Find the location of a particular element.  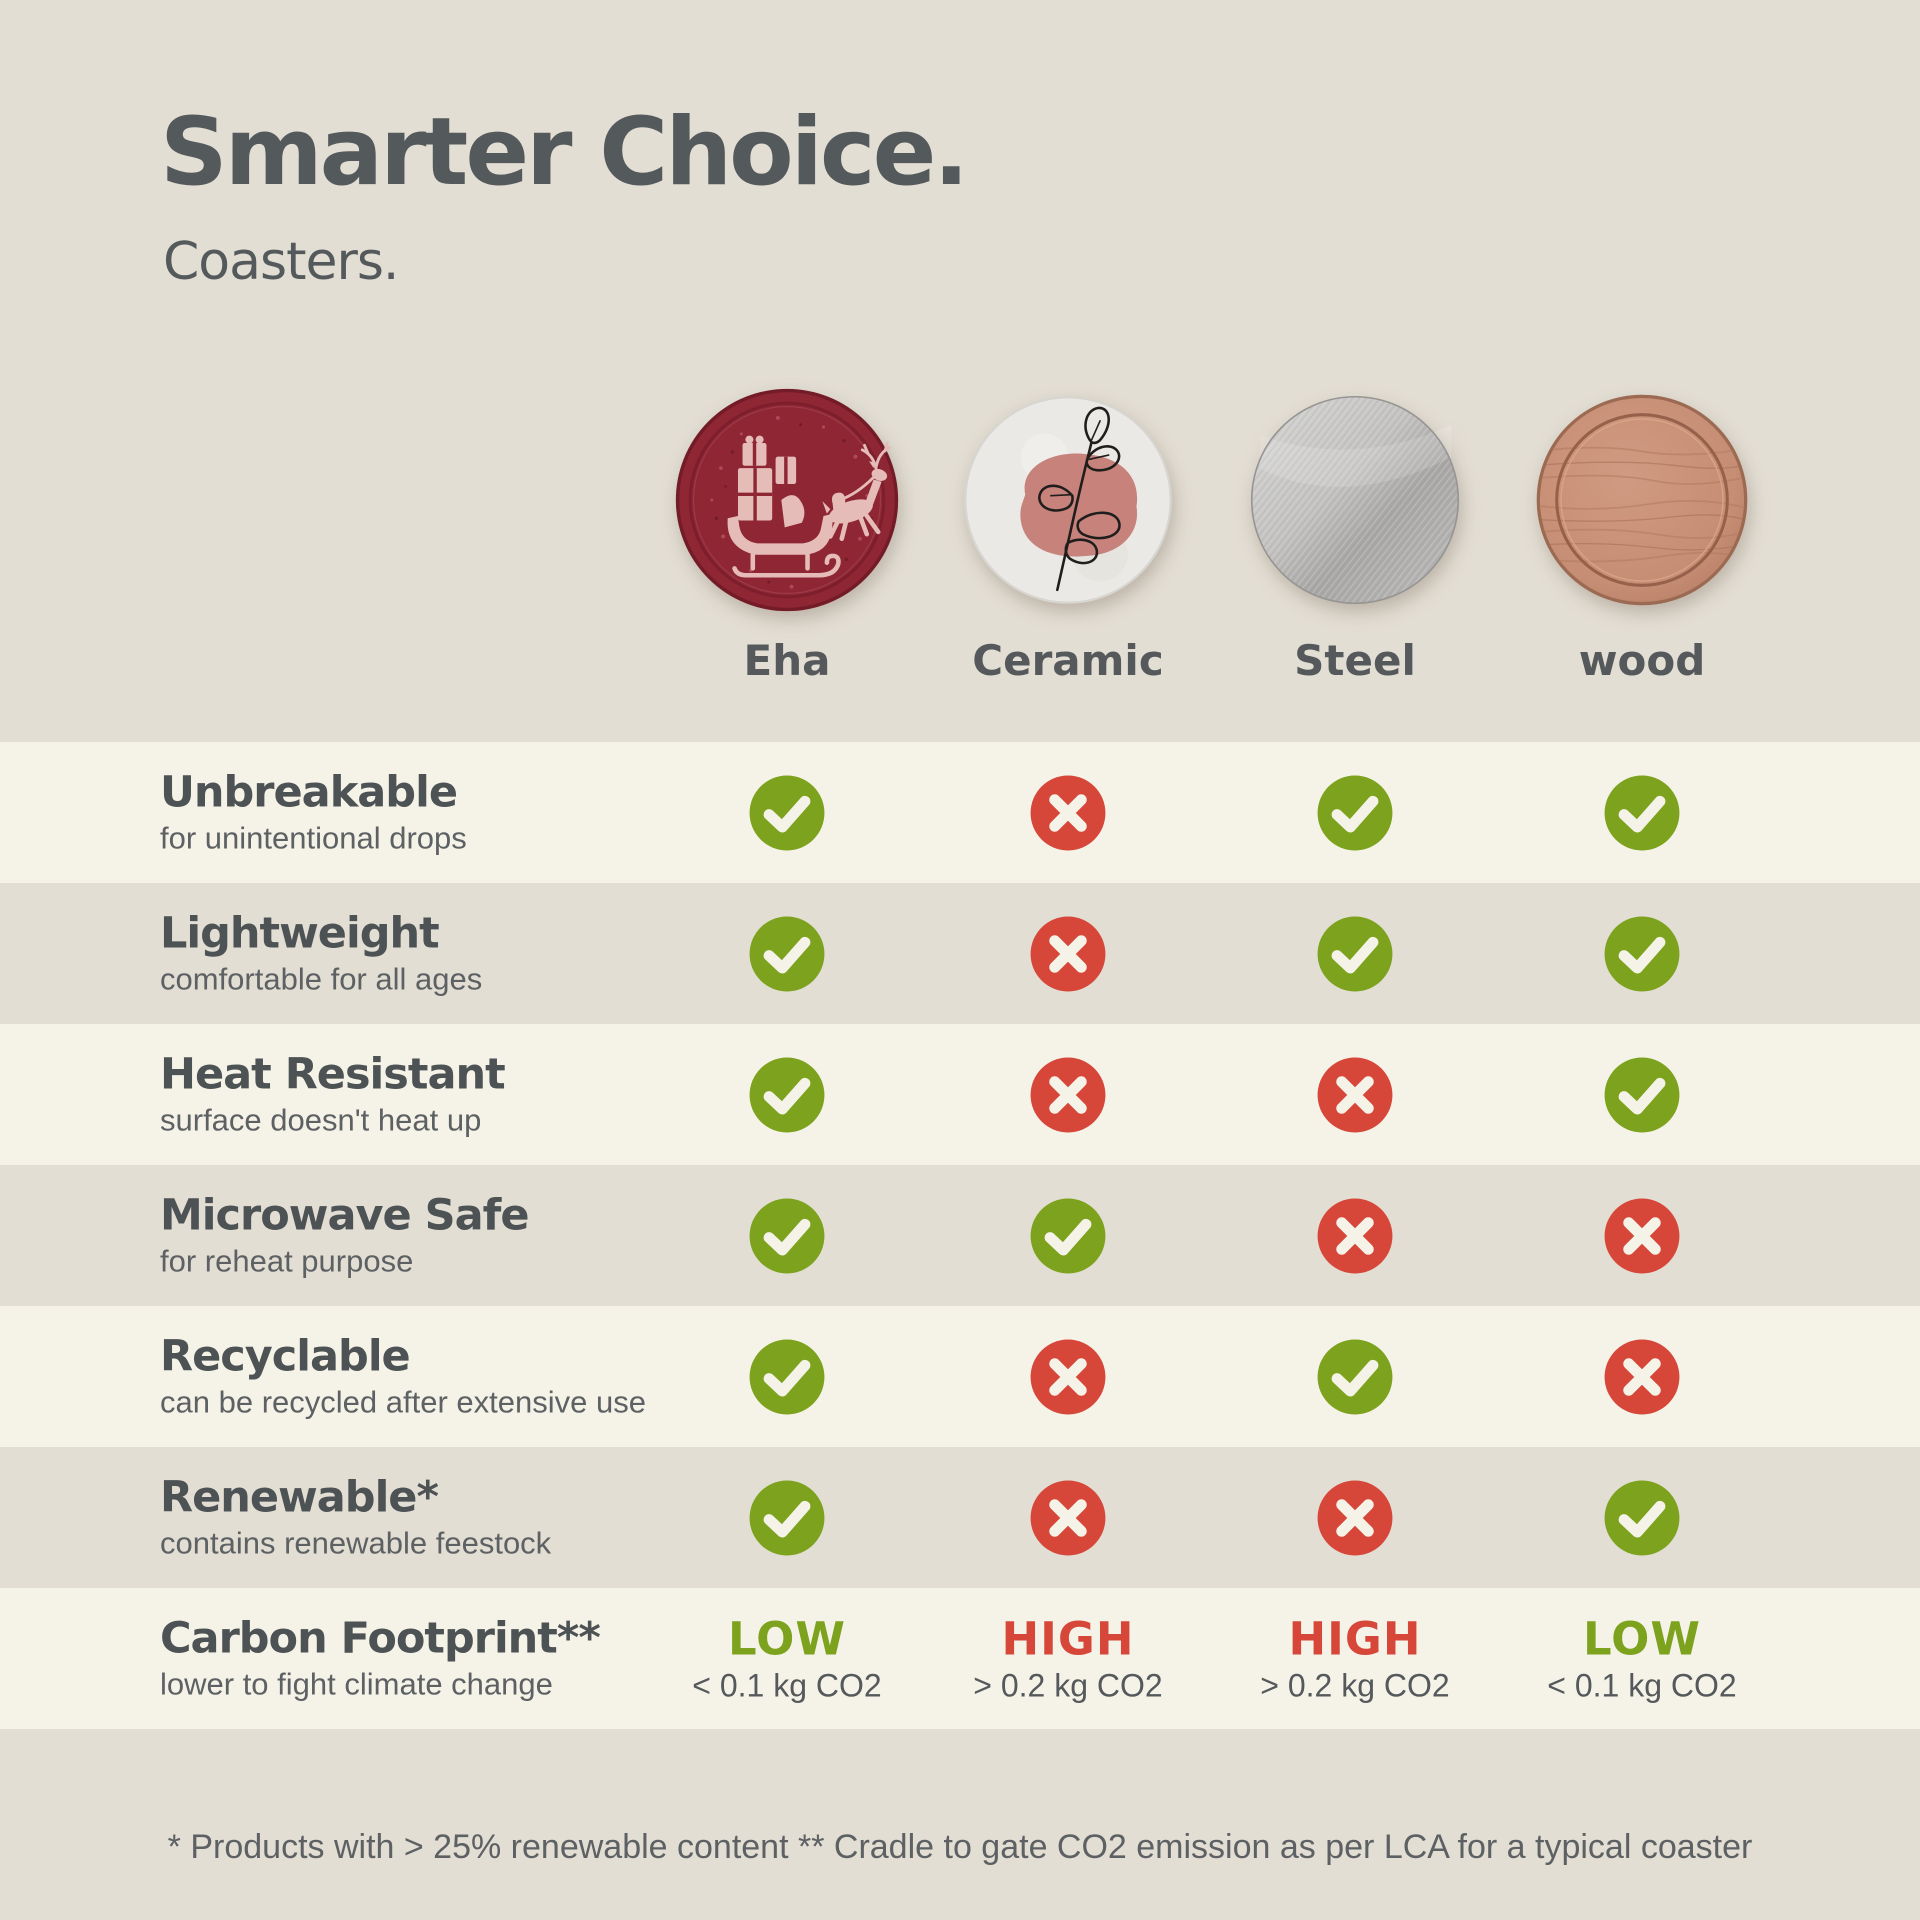

column-label-ceramic: Ceramic is located at coordinates (1068, 660).